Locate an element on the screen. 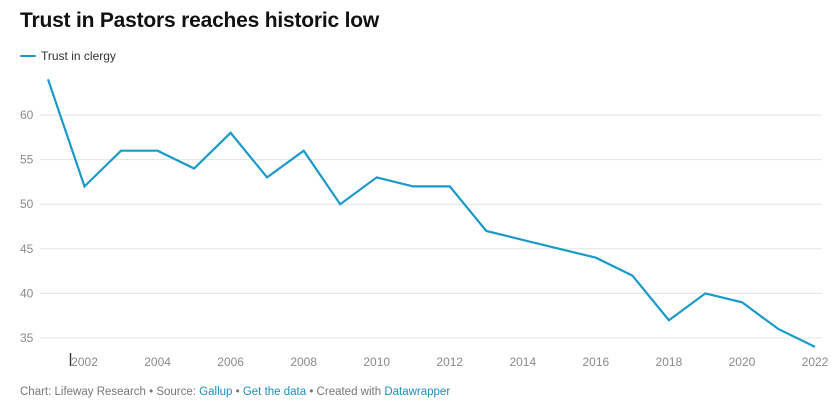 The width and height of the screenshot is (840, 411). legend: Trust in clergy is located at coordinates (68, 56).